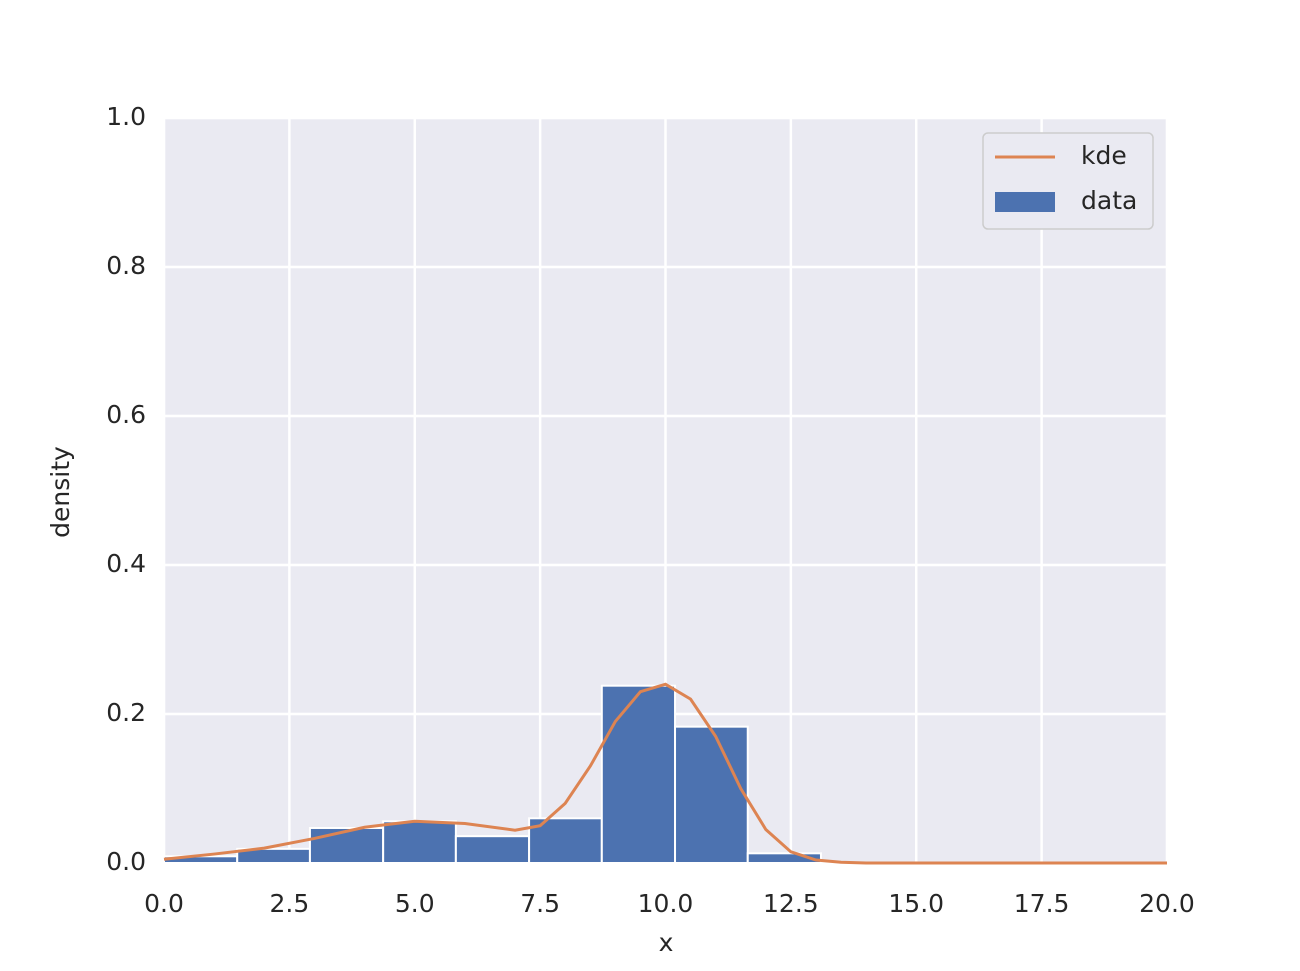 The image size is (1300, 971). Describe the element at coordinates (60, 492) in the screenshot. I see `y-axis-label: density` at that location.